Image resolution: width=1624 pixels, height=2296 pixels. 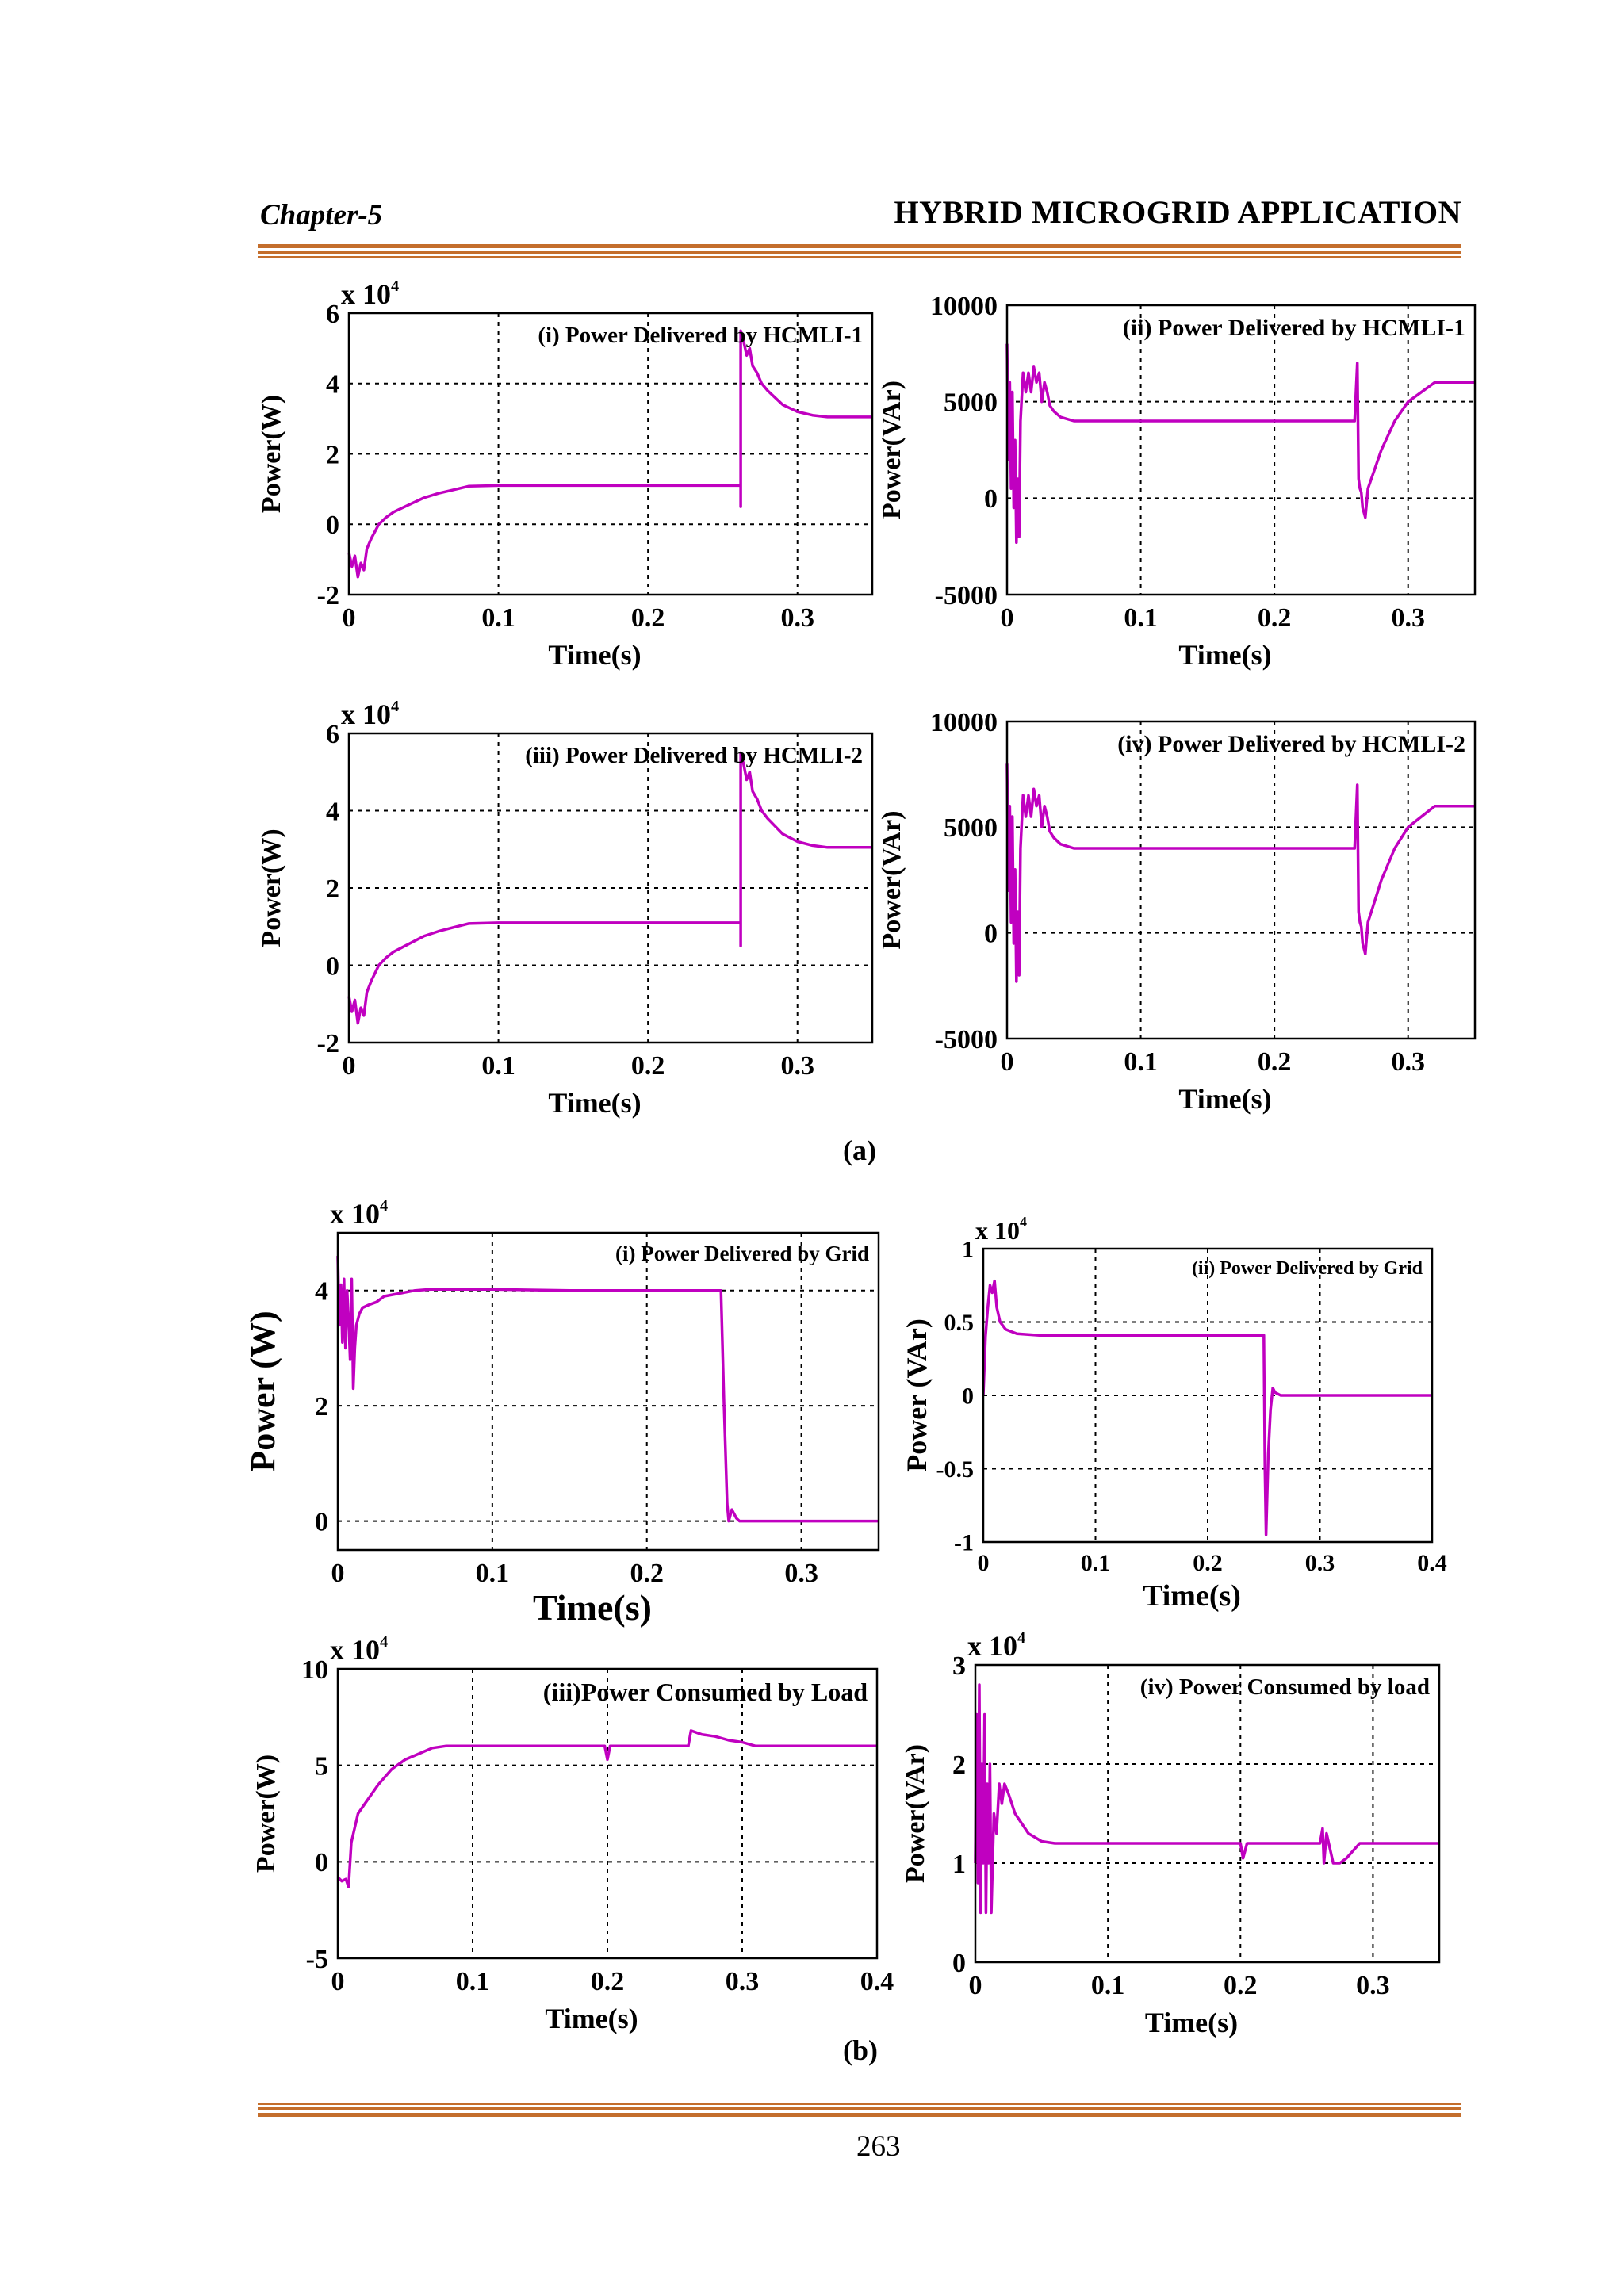 What do you see at coordinates (1285, 1687) in the screenshot?
I see `chart-title: (iv) Power Consumed by load` at bounding box center [1285, 1687].